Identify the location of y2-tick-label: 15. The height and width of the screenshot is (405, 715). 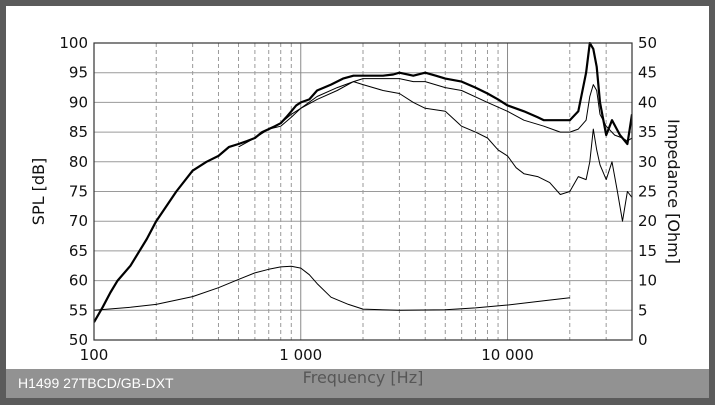
(647, 251).